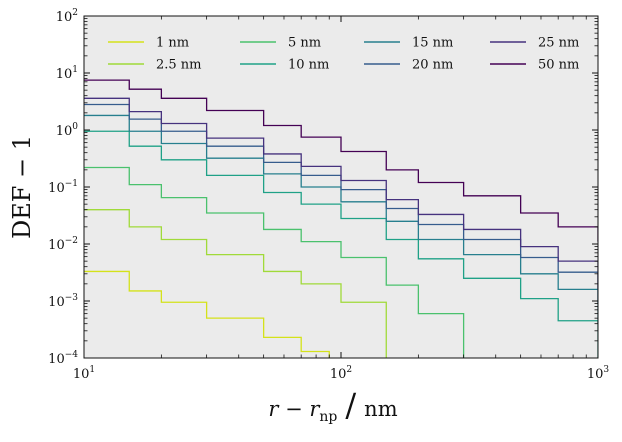 The width and height of the screenshot is (622, 442). I want to click on legend-label: 25 nm, so click(558, 43).